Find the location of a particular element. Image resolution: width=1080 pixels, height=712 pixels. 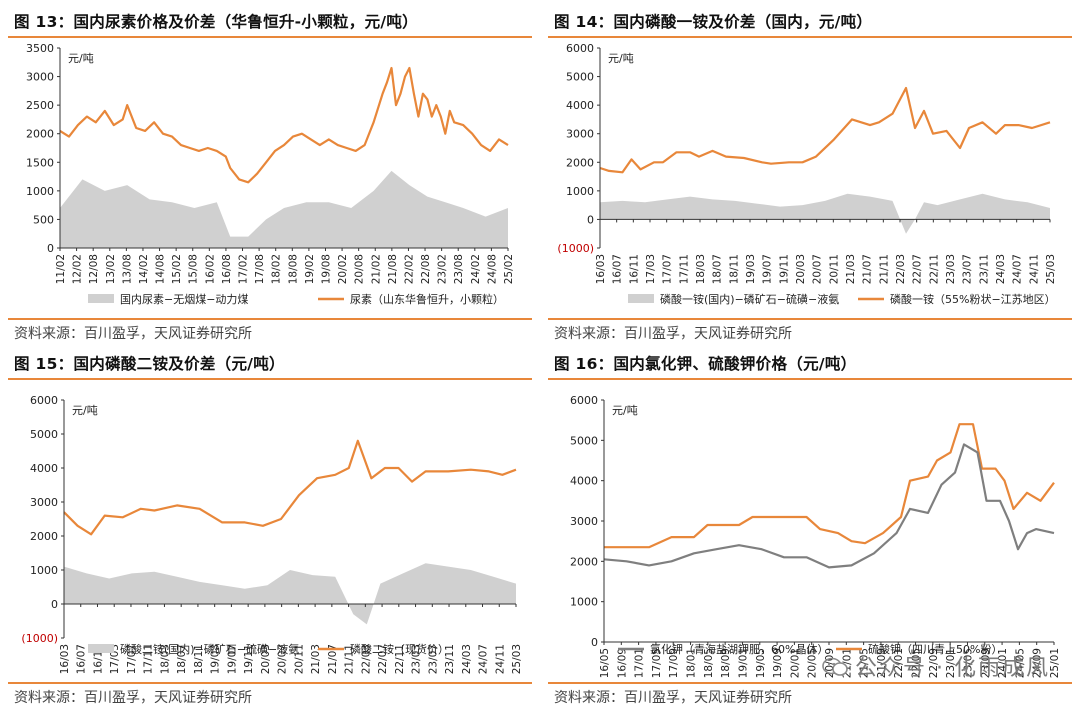

x-tick-label: 17/03 is located at coordinates (651, 269).